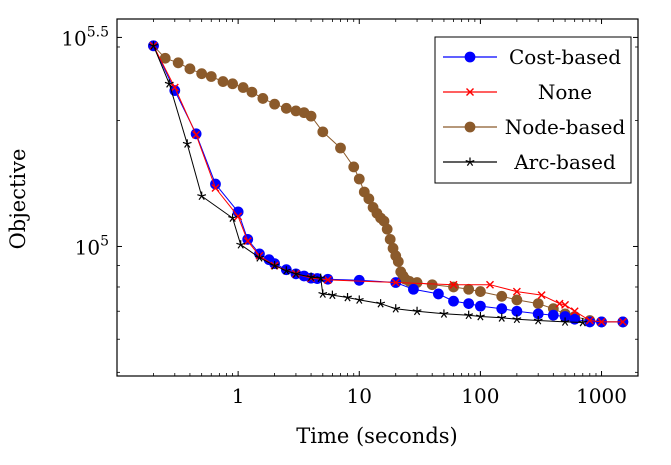 This screenshot has height=465, width=671. Describe the element at coordinates (517, 92) in the screenshot. I see `legend-entry: None` at that location.